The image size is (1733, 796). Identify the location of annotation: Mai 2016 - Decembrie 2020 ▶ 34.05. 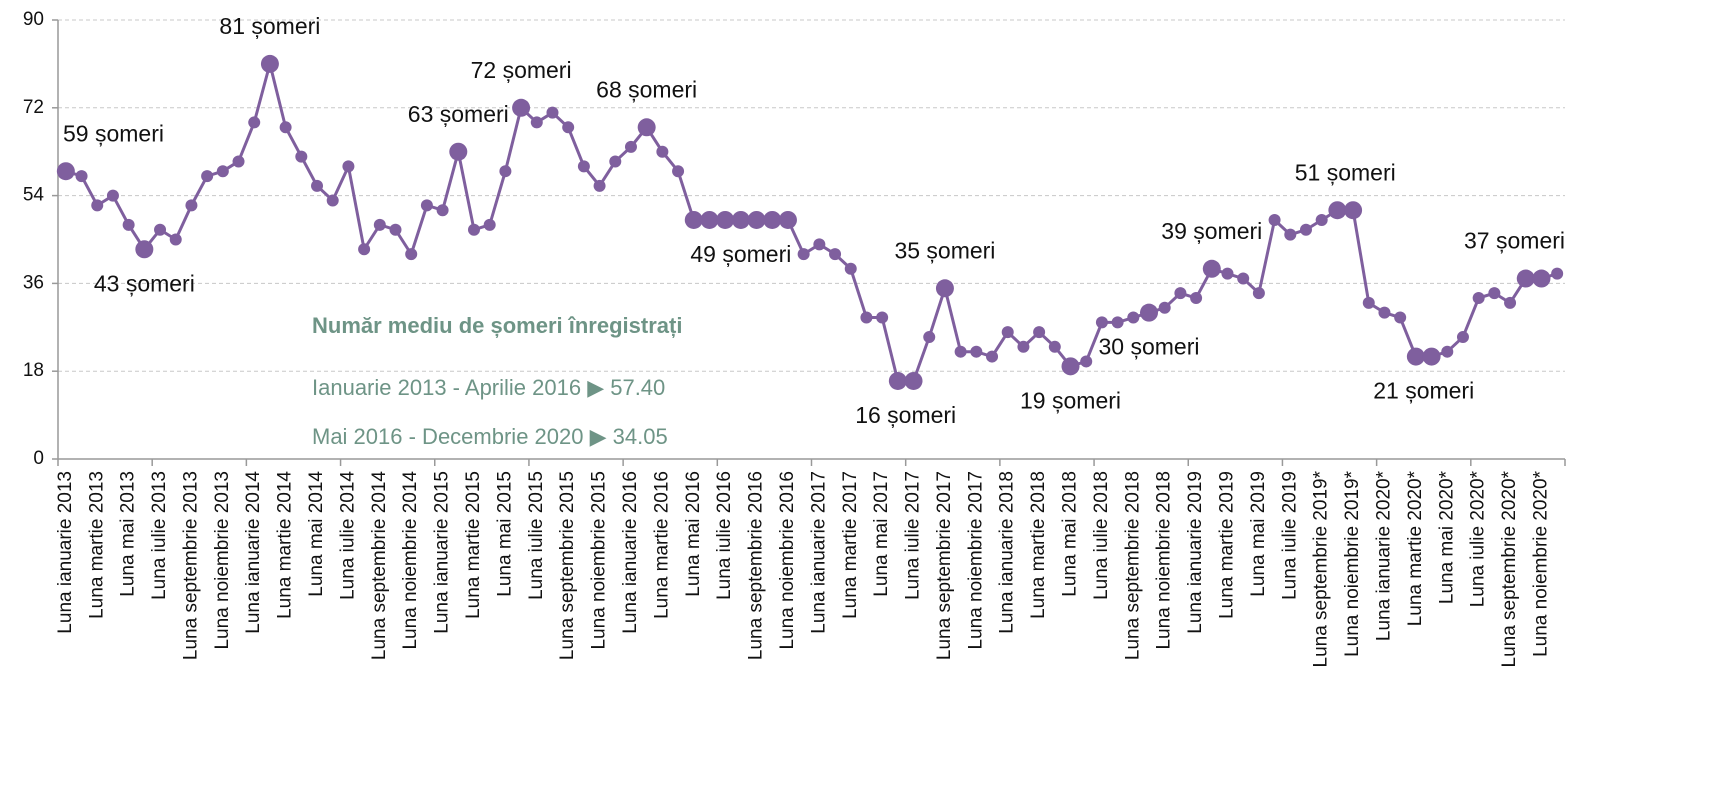
(490, 436).